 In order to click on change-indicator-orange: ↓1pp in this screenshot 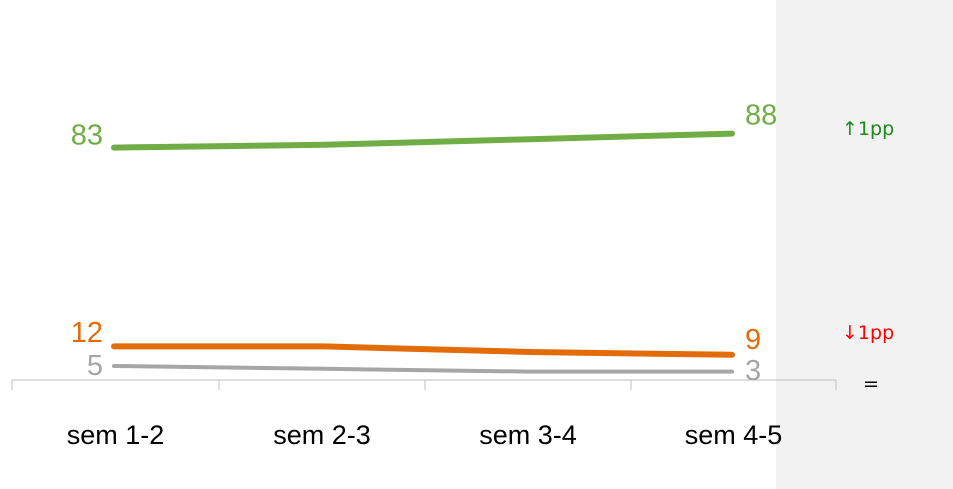, I will do `click(868, 333)`.